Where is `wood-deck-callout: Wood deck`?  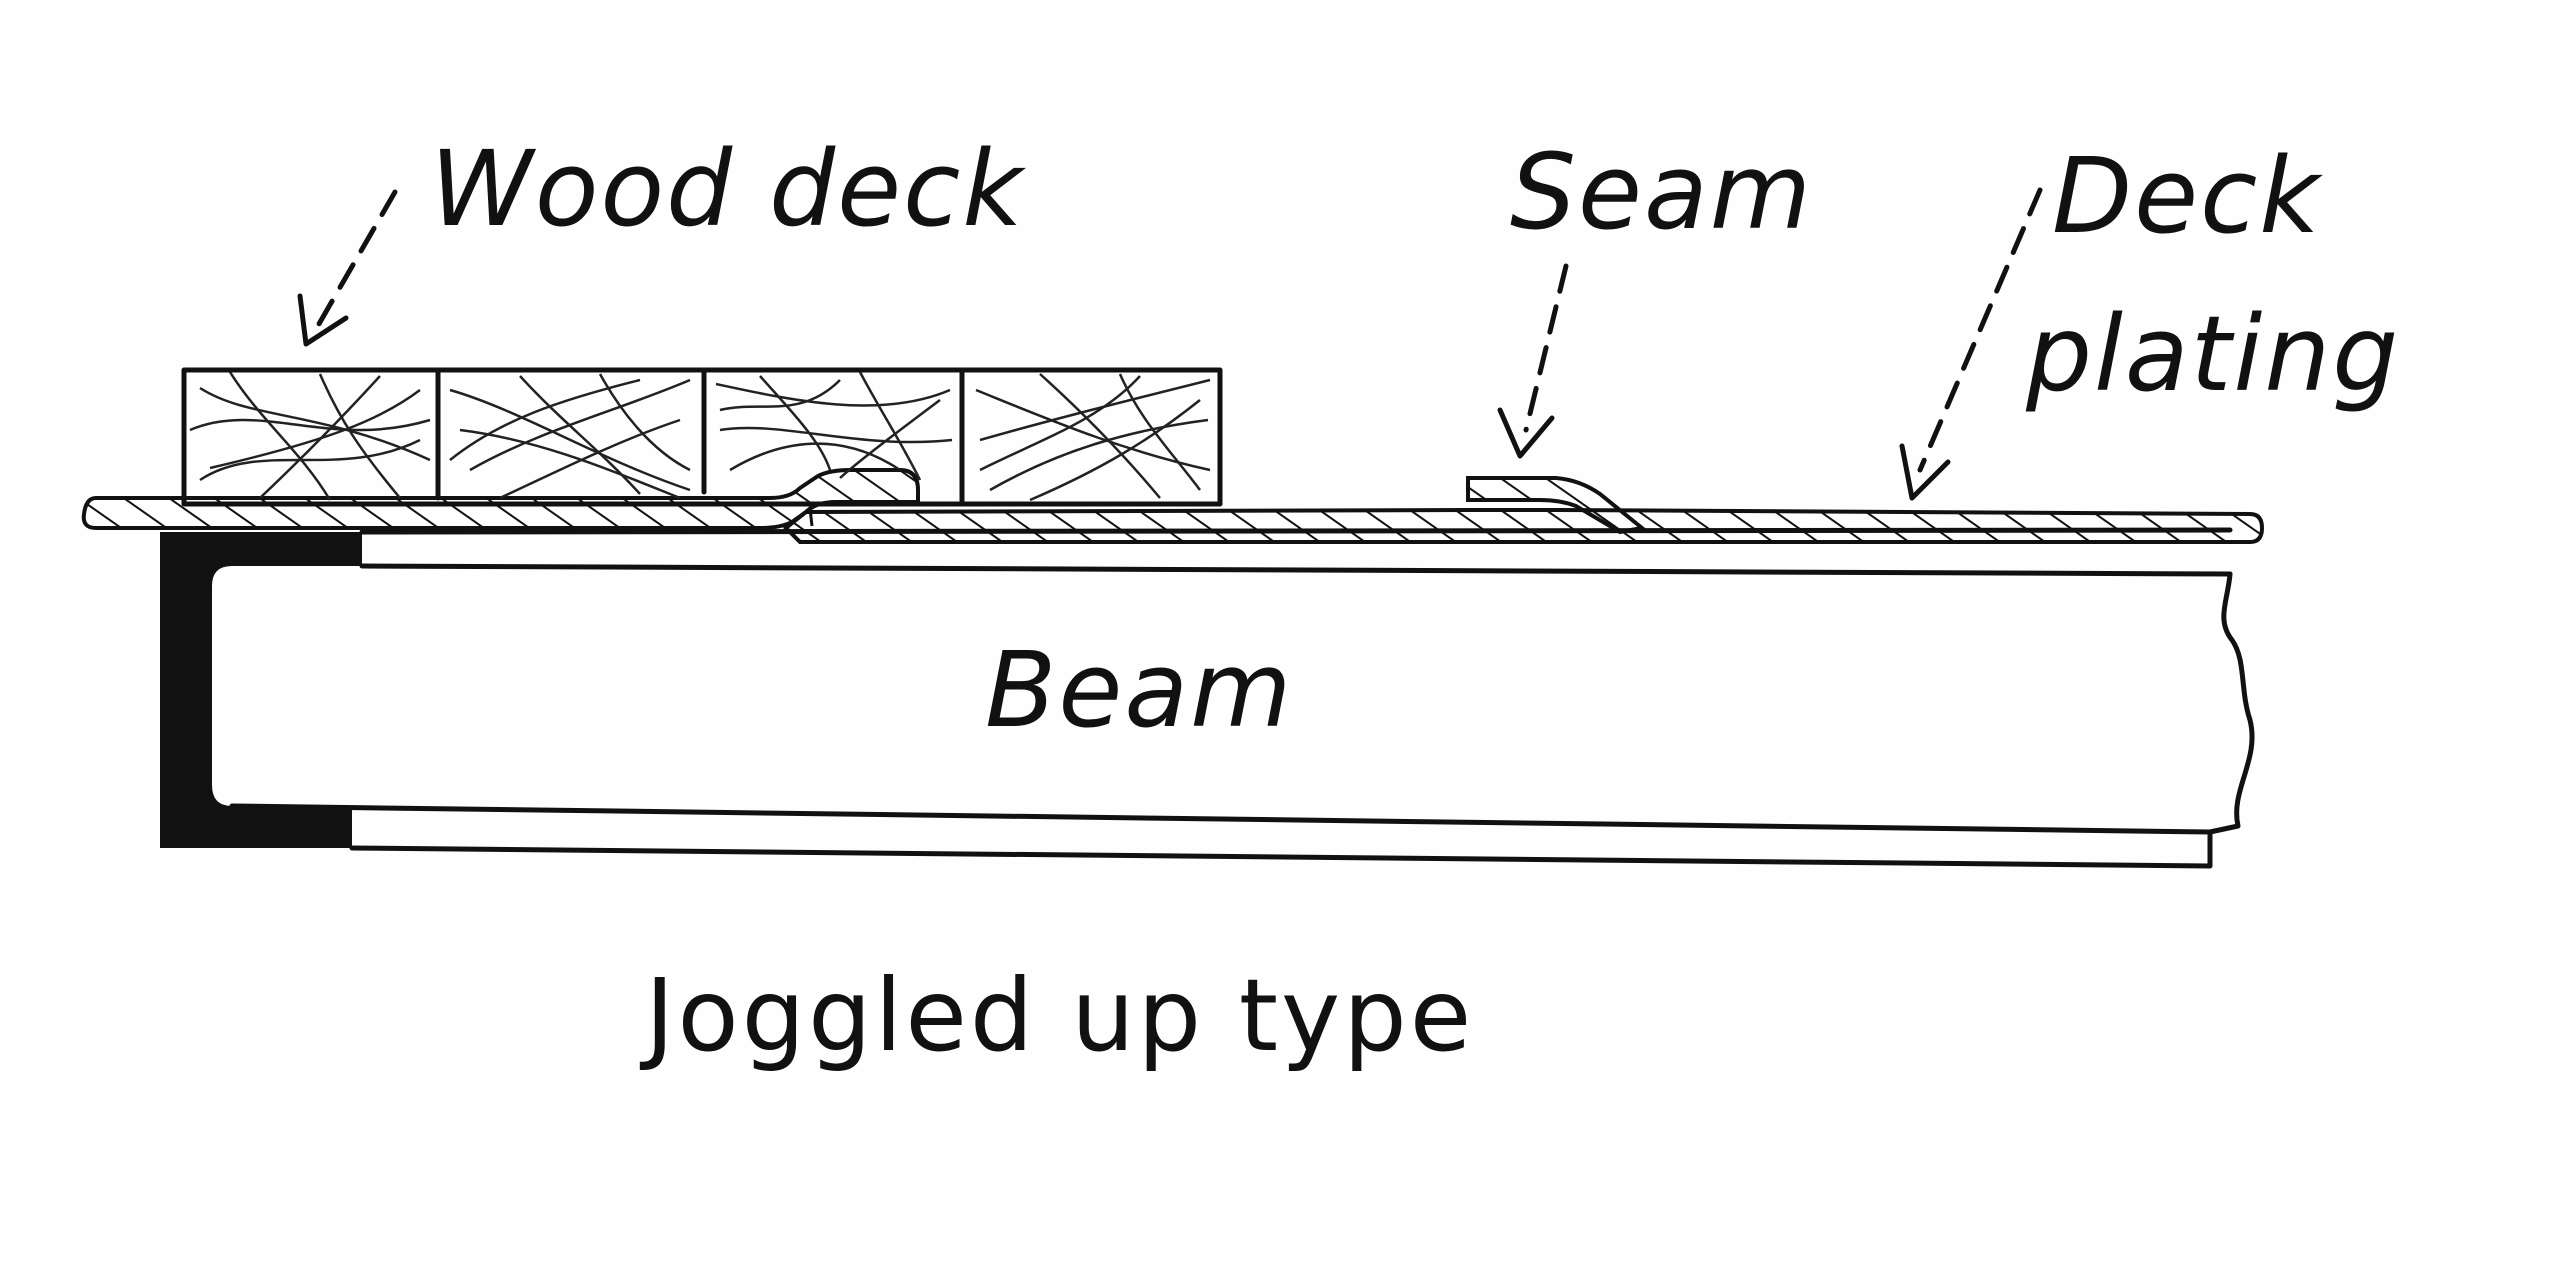
wood-deck-callout: Wood deck is located at coordinates (661, 237).